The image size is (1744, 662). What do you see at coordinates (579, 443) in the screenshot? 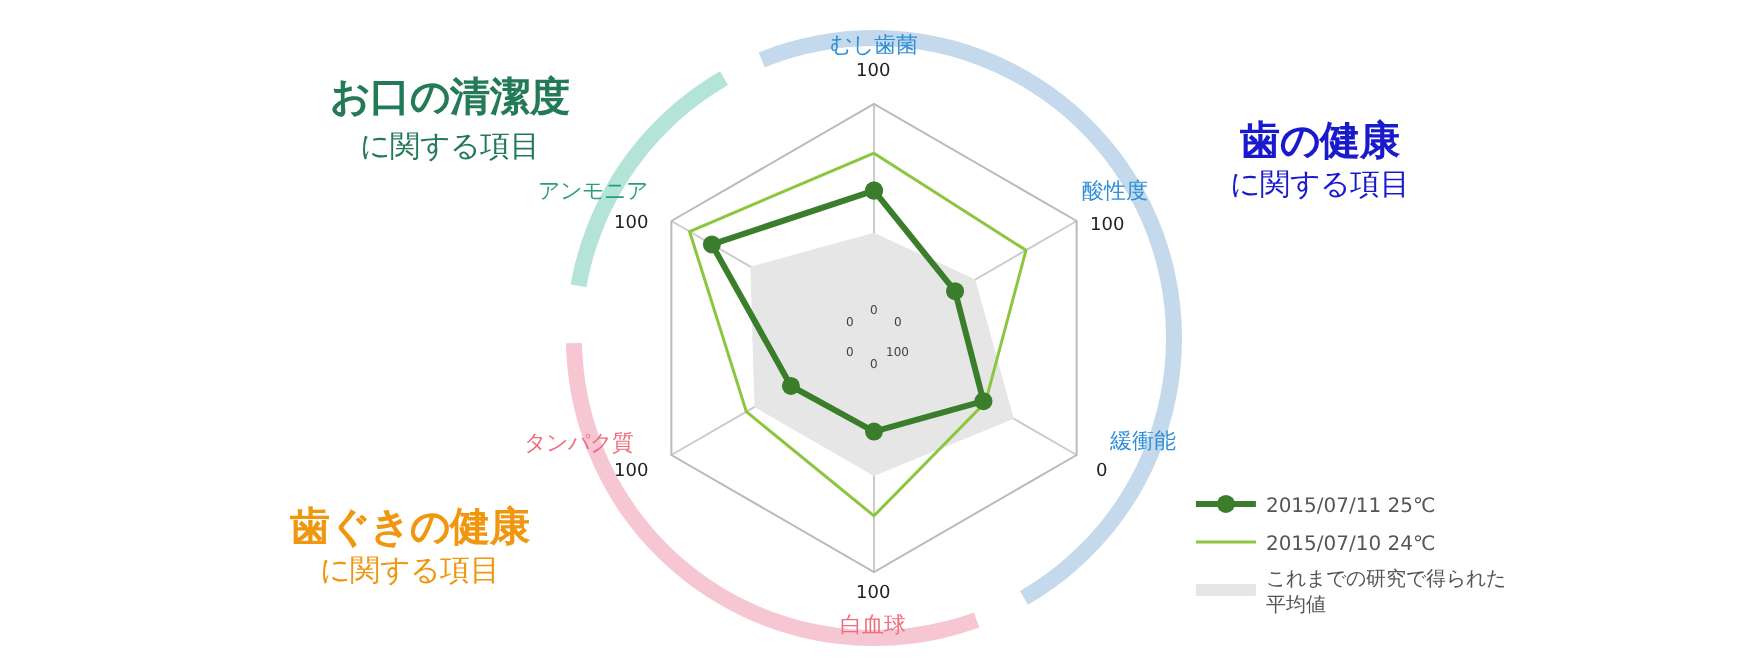
I see `spoke-label: タンパク質` at bounding box center [579, 443].